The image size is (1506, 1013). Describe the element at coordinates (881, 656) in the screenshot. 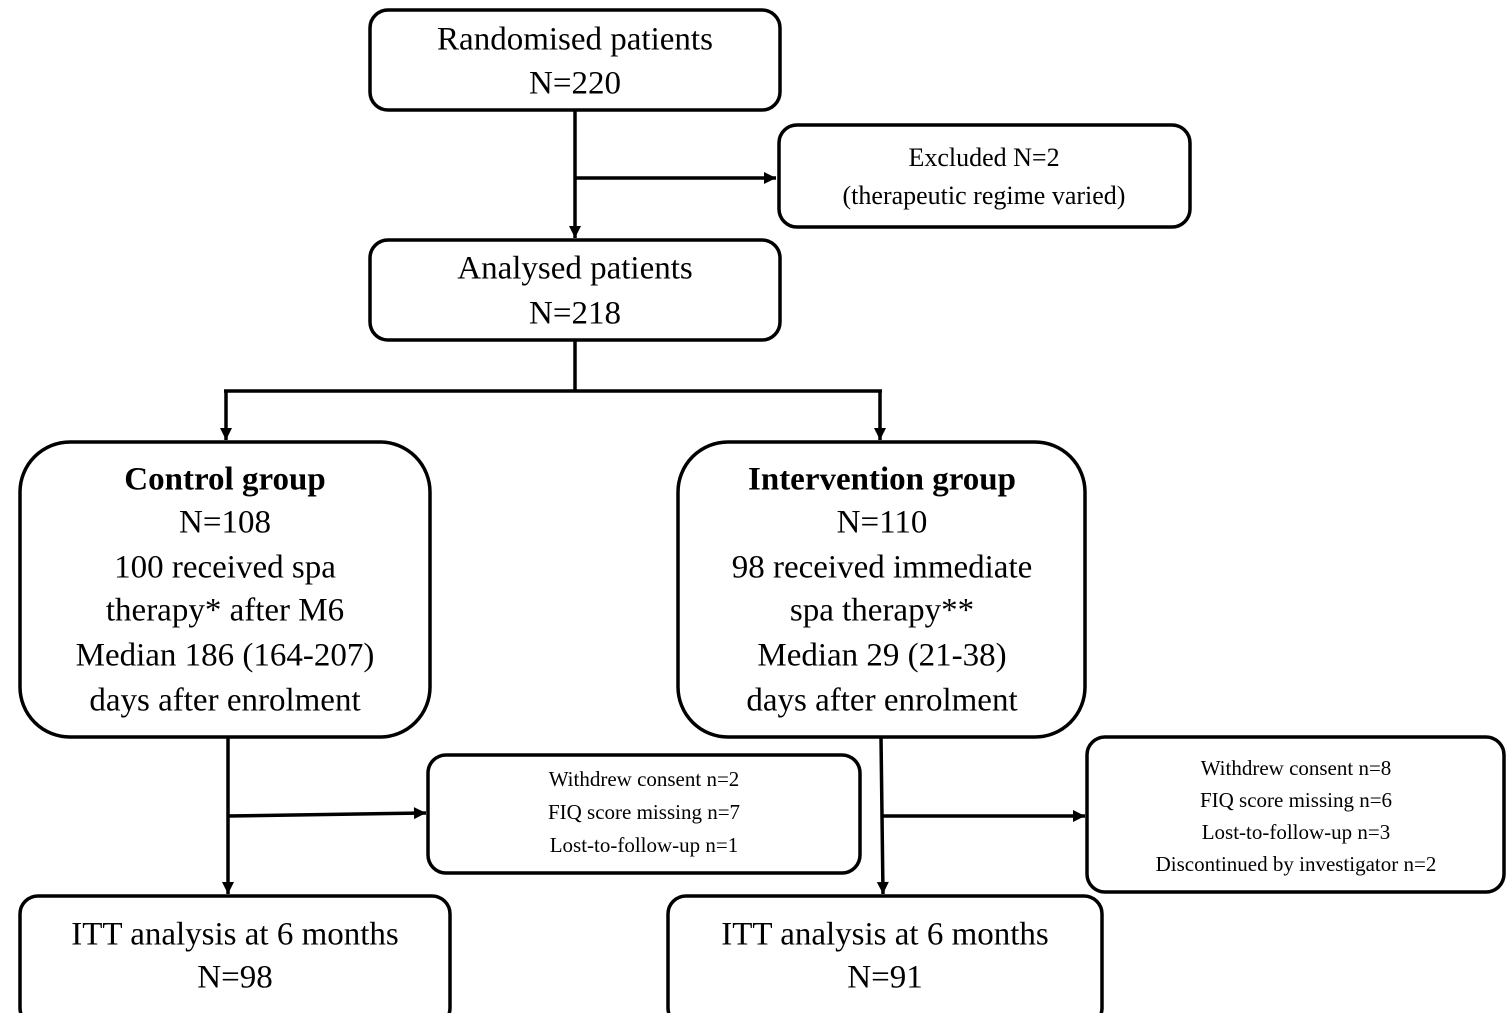

I see `node-text: Median 29 (21-38)` at that location.